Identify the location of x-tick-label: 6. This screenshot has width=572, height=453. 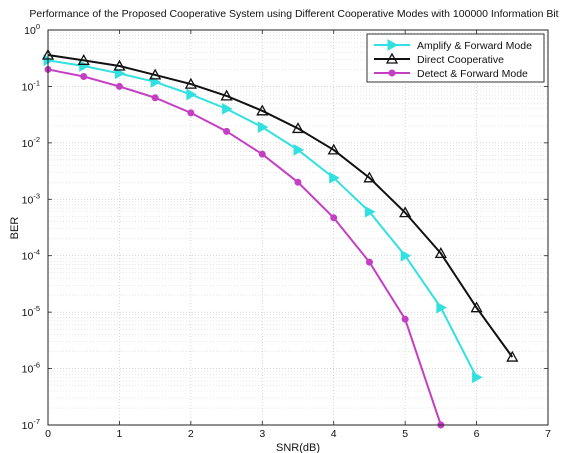
(477, 434).